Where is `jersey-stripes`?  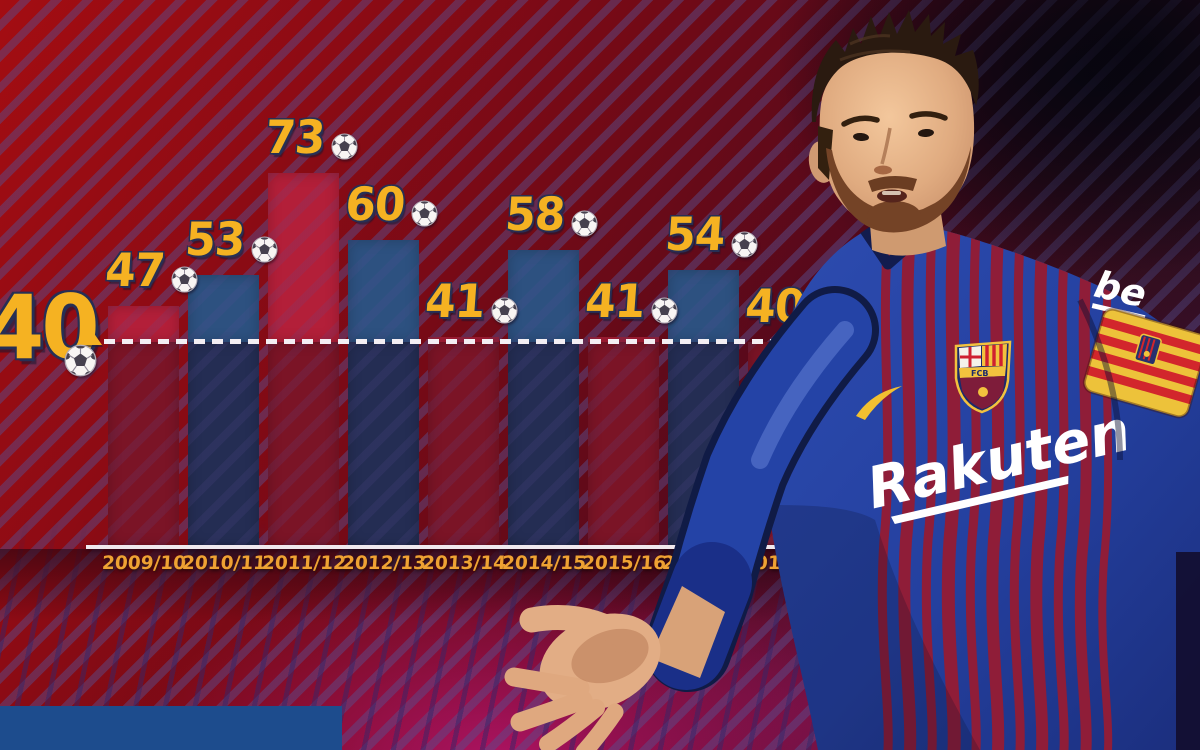
jersey-stripes is located at coordinates (995, 486).